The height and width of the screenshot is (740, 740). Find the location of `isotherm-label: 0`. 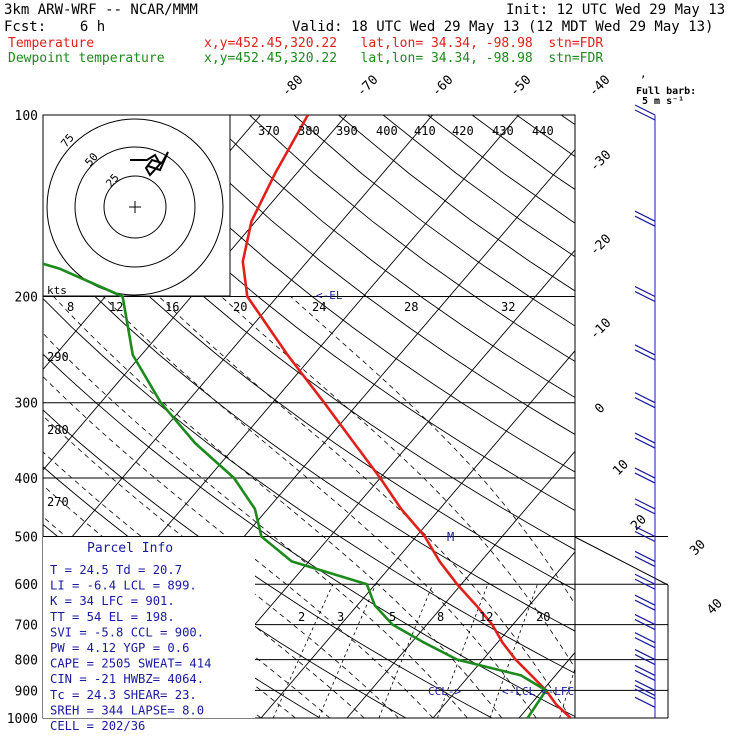

isotherm-label: 0 is located at coordinates (600, 409).